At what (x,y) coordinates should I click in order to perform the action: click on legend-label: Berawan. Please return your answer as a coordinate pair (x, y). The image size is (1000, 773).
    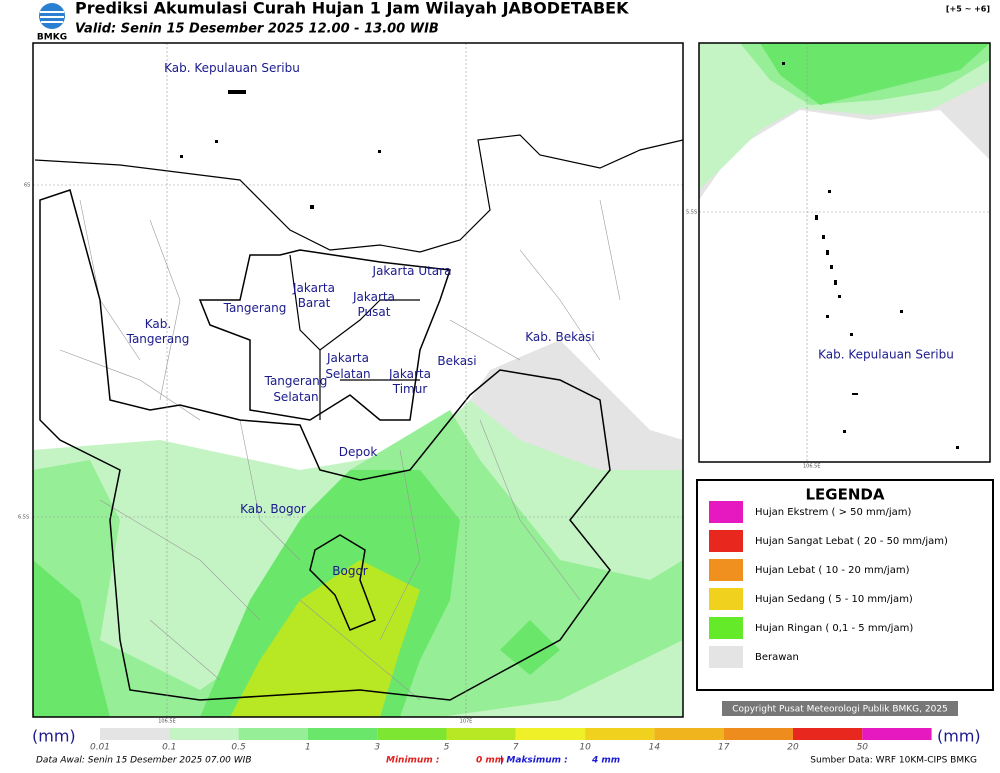
    Looking at the image, I should click on (777, 657).